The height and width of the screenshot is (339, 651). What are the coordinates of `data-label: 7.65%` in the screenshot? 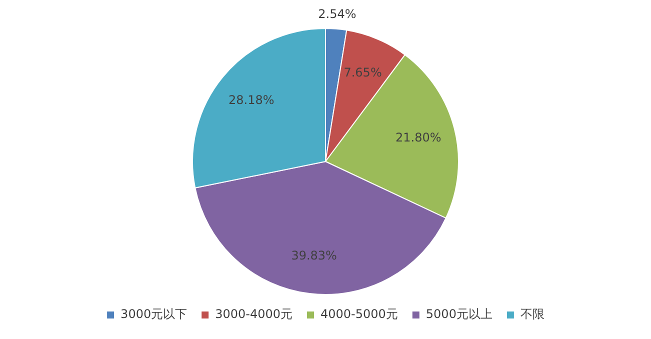 It's located at (363, 72).